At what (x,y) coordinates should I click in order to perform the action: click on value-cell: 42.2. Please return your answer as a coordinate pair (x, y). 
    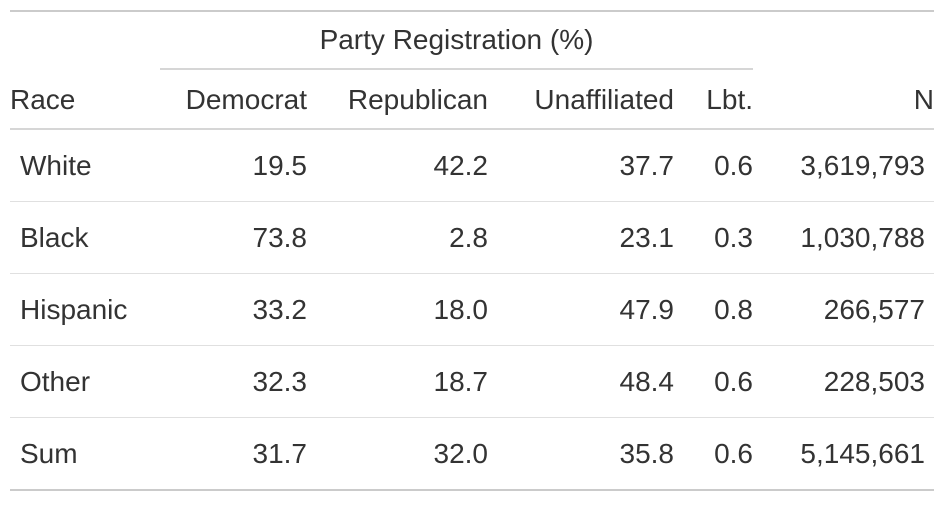
    Looking at the image, I should click on (397, 165).